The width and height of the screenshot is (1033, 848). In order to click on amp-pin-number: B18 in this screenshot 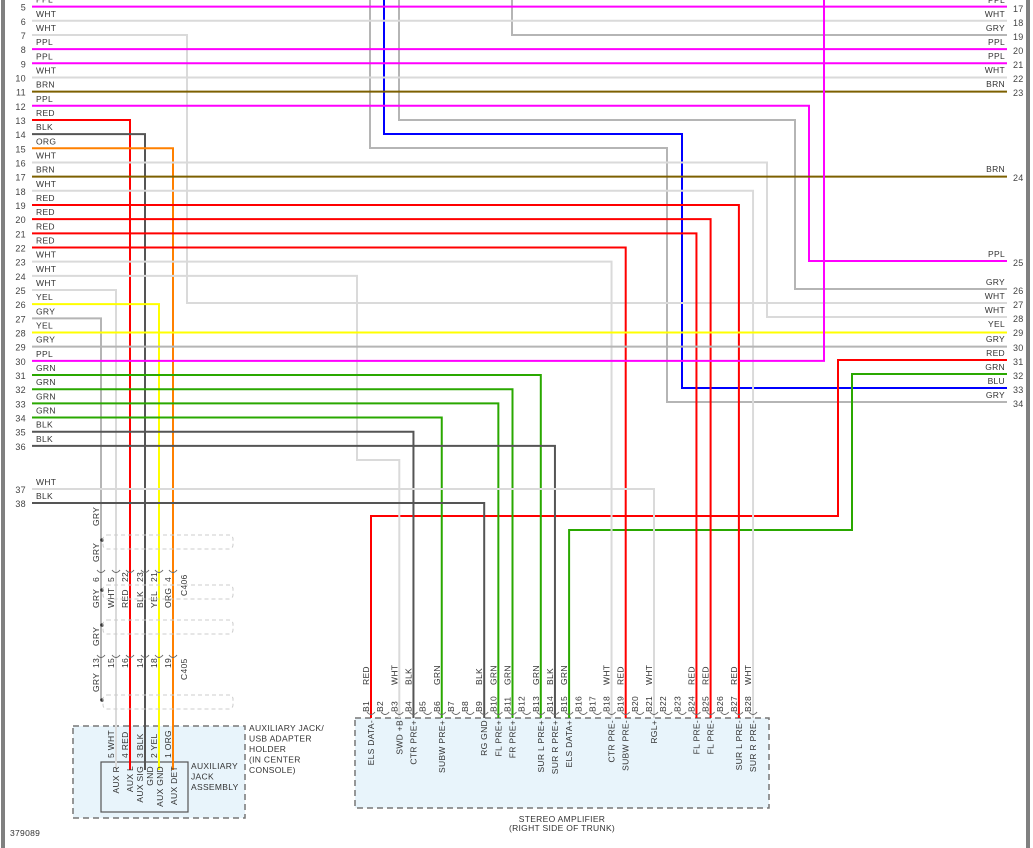, I will do `click(607, 704)`.